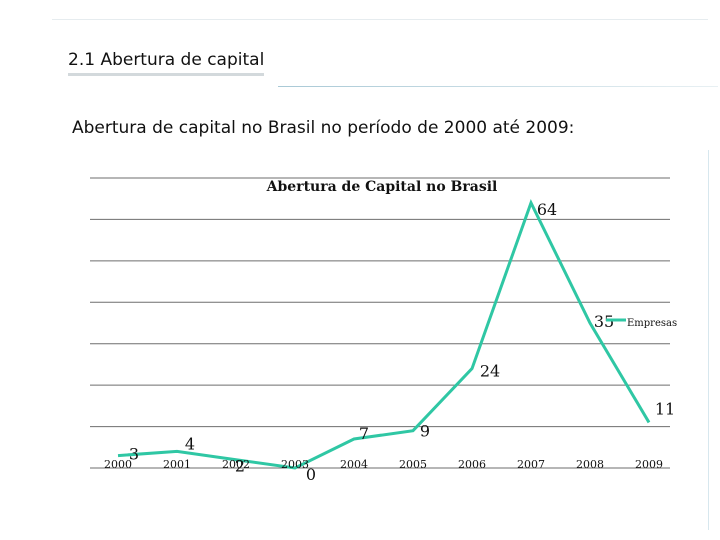 The image size is (720, 540). What do you see at coordinates (118, 464) in the screenshot?
I see `x-tick-2000: 2000` at bounding box center [118, 464].